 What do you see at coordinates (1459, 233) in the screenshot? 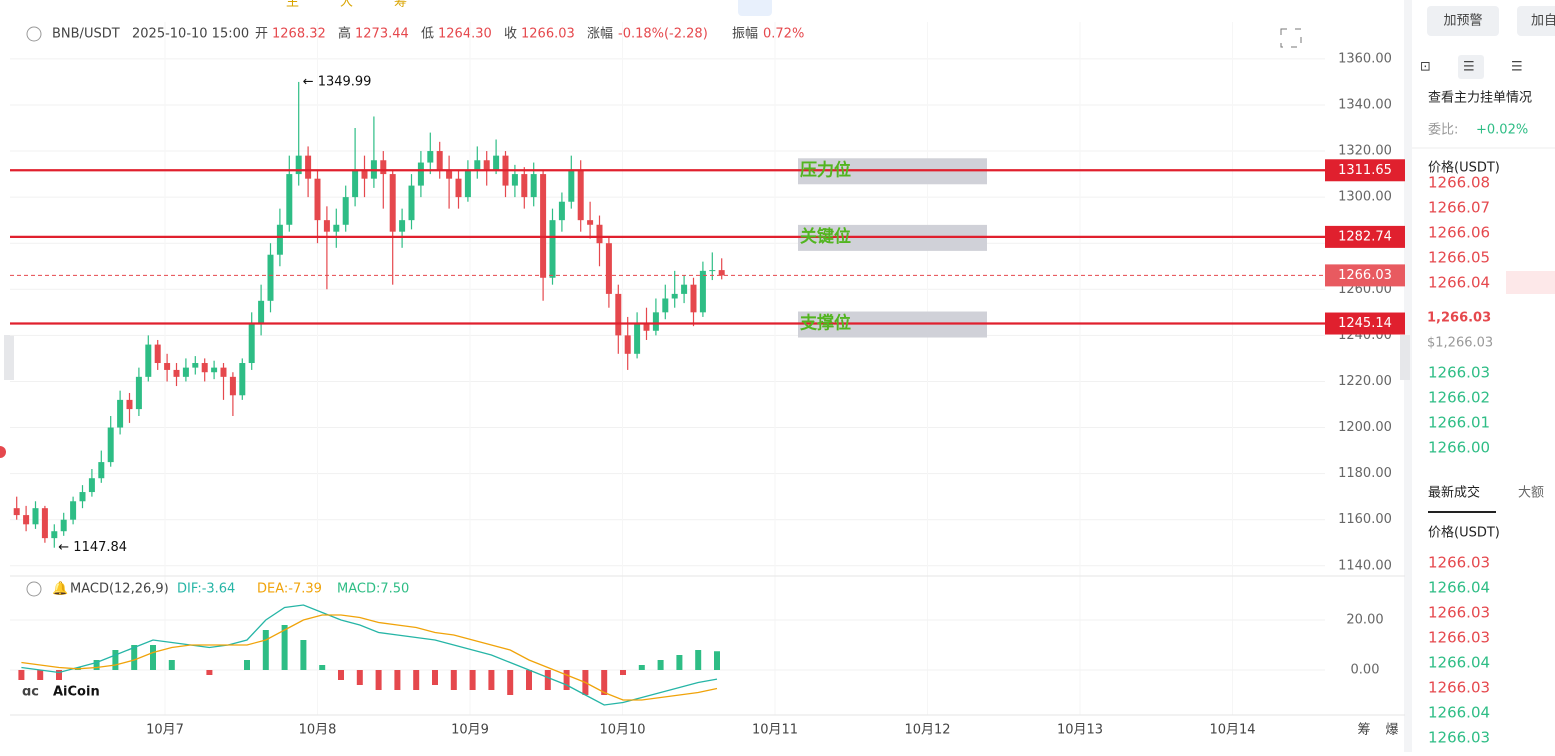
I see `ask-price: 1266.06` at bounding box center [1459, 233].